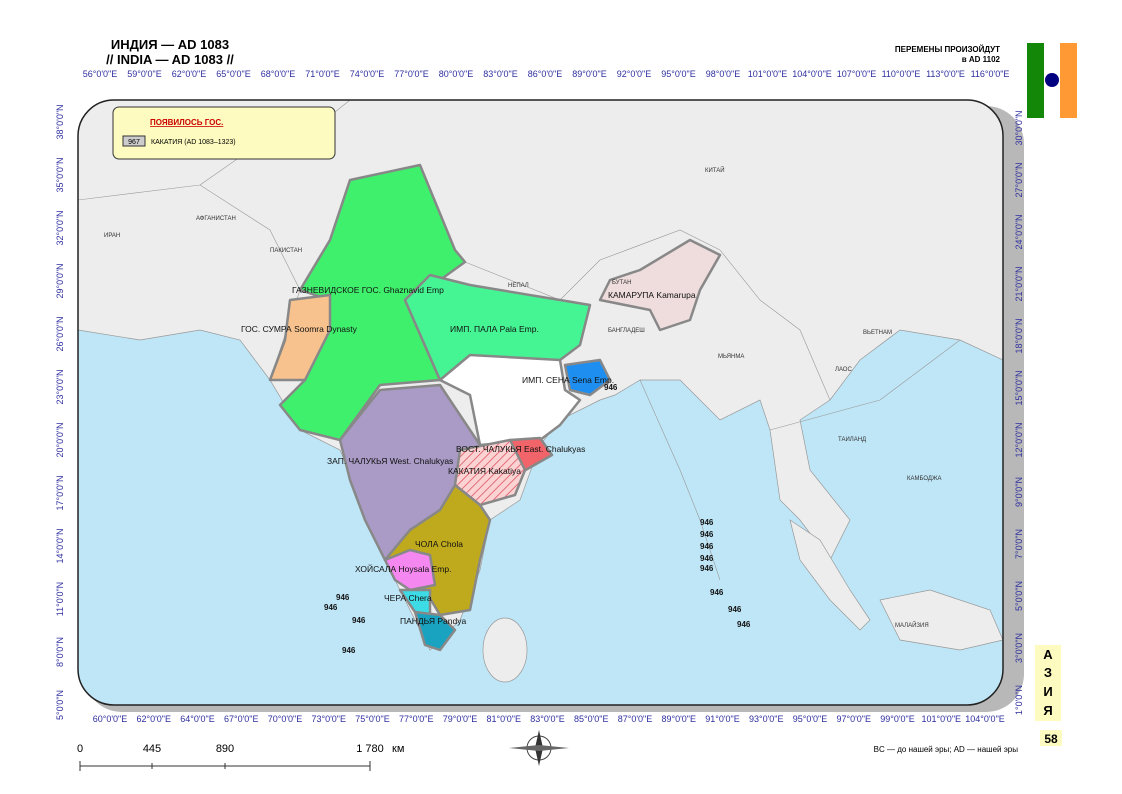 The width and height of the screenshot is (1122, 794). I want to click on footnote: BC — до нашей эры; AD — нашей эры, so click(946, 749).